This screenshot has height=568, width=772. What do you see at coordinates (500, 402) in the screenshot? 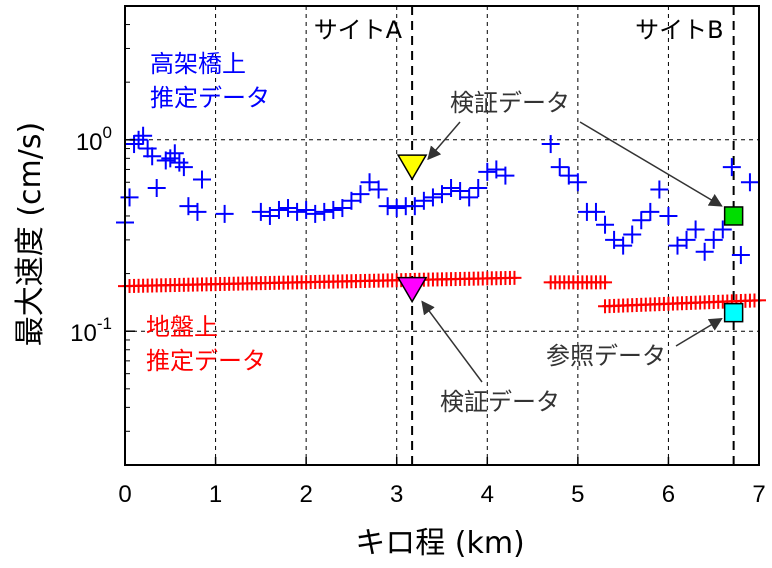
I see `annotation-verification-bottom: 検証データ` at bounding box center [500, 402].